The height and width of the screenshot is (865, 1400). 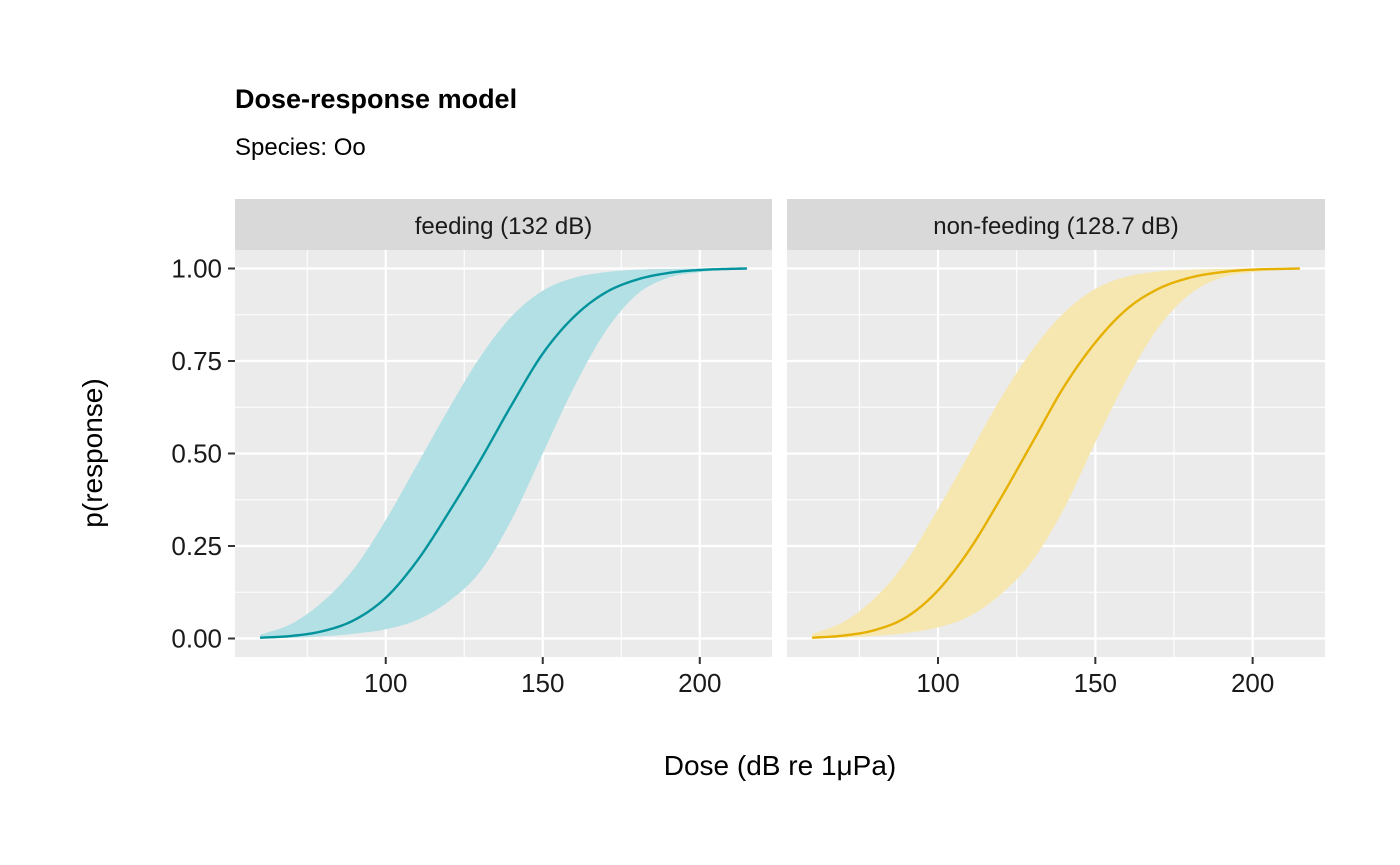 I want to click on y-axis-title: p(response), so click(x=92, y=452).